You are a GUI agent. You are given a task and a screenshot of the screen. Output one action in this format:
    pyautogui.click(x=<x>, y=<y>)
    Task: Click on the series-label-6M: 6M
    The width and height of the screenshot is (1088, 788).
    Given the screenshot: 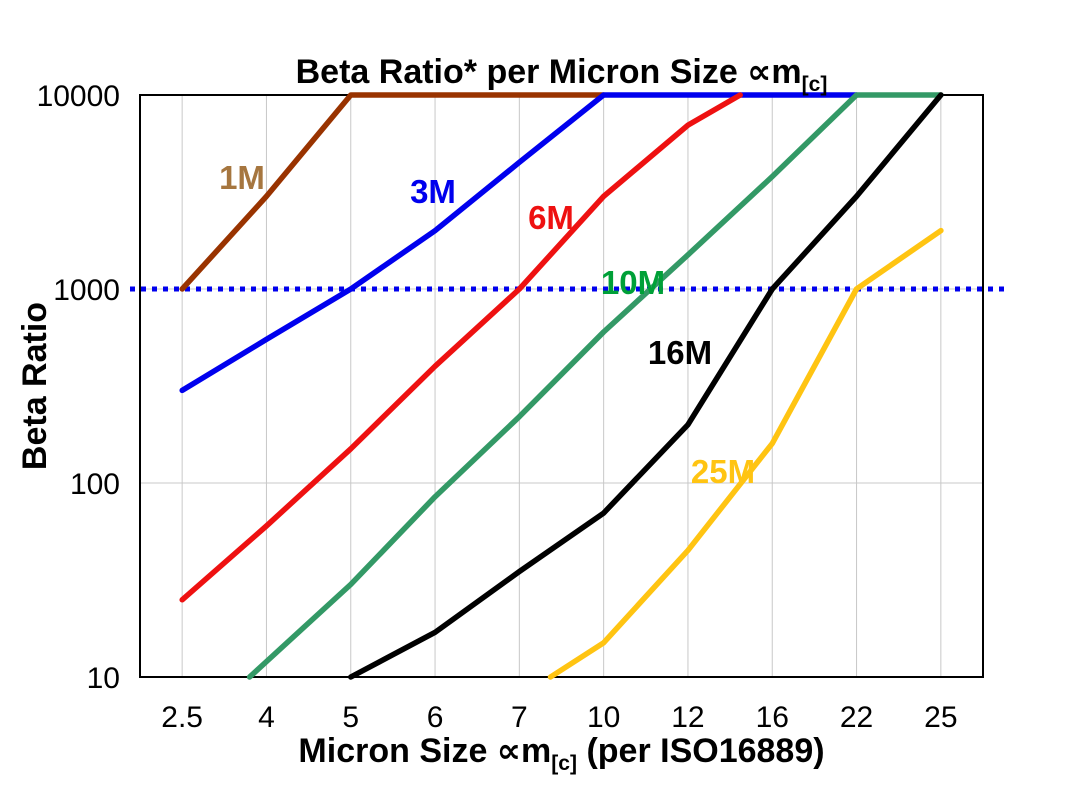 What is the action you would take?
    pyautogui.click(x=551, y=217)
    